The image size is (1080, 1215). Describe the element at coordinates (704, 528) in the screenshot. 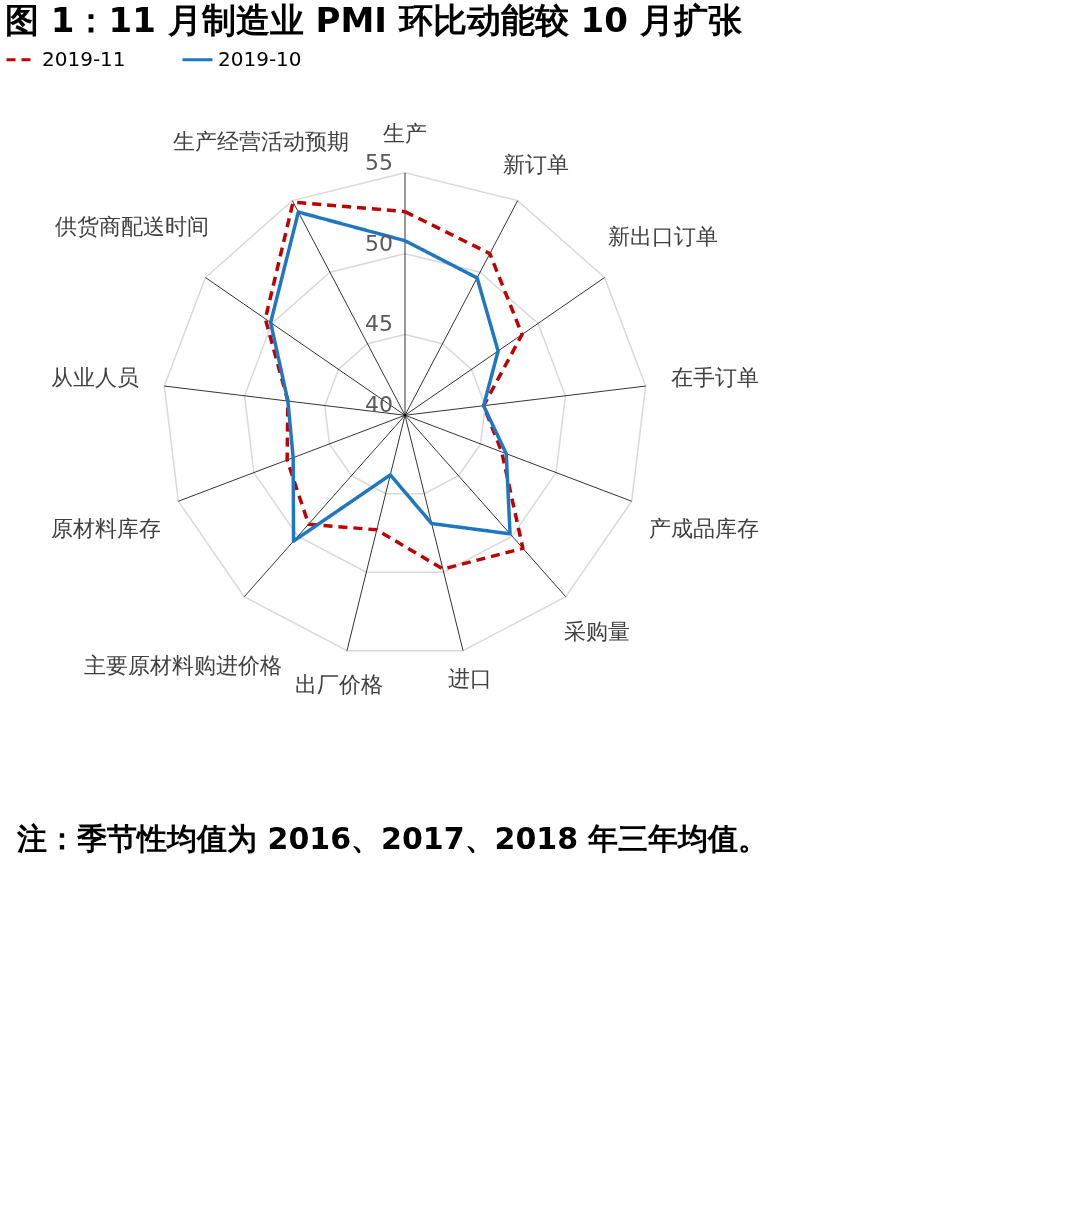

I see `spoke-label: 产成品库存` at that location.